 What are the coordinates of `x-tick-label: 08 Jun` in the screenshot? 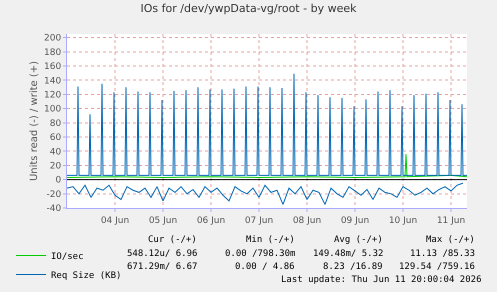 It's located at (307, 221).